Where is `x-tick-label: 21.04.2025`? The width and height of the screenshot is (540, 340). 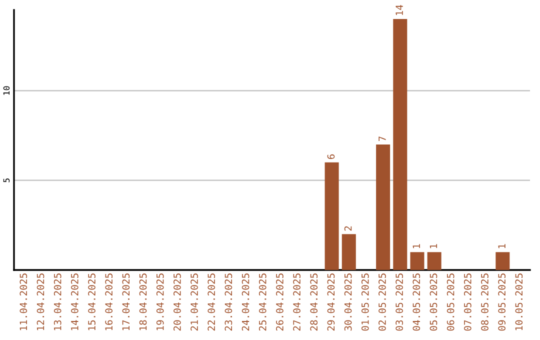
x-tick-label: 21.04.2025 is located at coordinates (194, 302).